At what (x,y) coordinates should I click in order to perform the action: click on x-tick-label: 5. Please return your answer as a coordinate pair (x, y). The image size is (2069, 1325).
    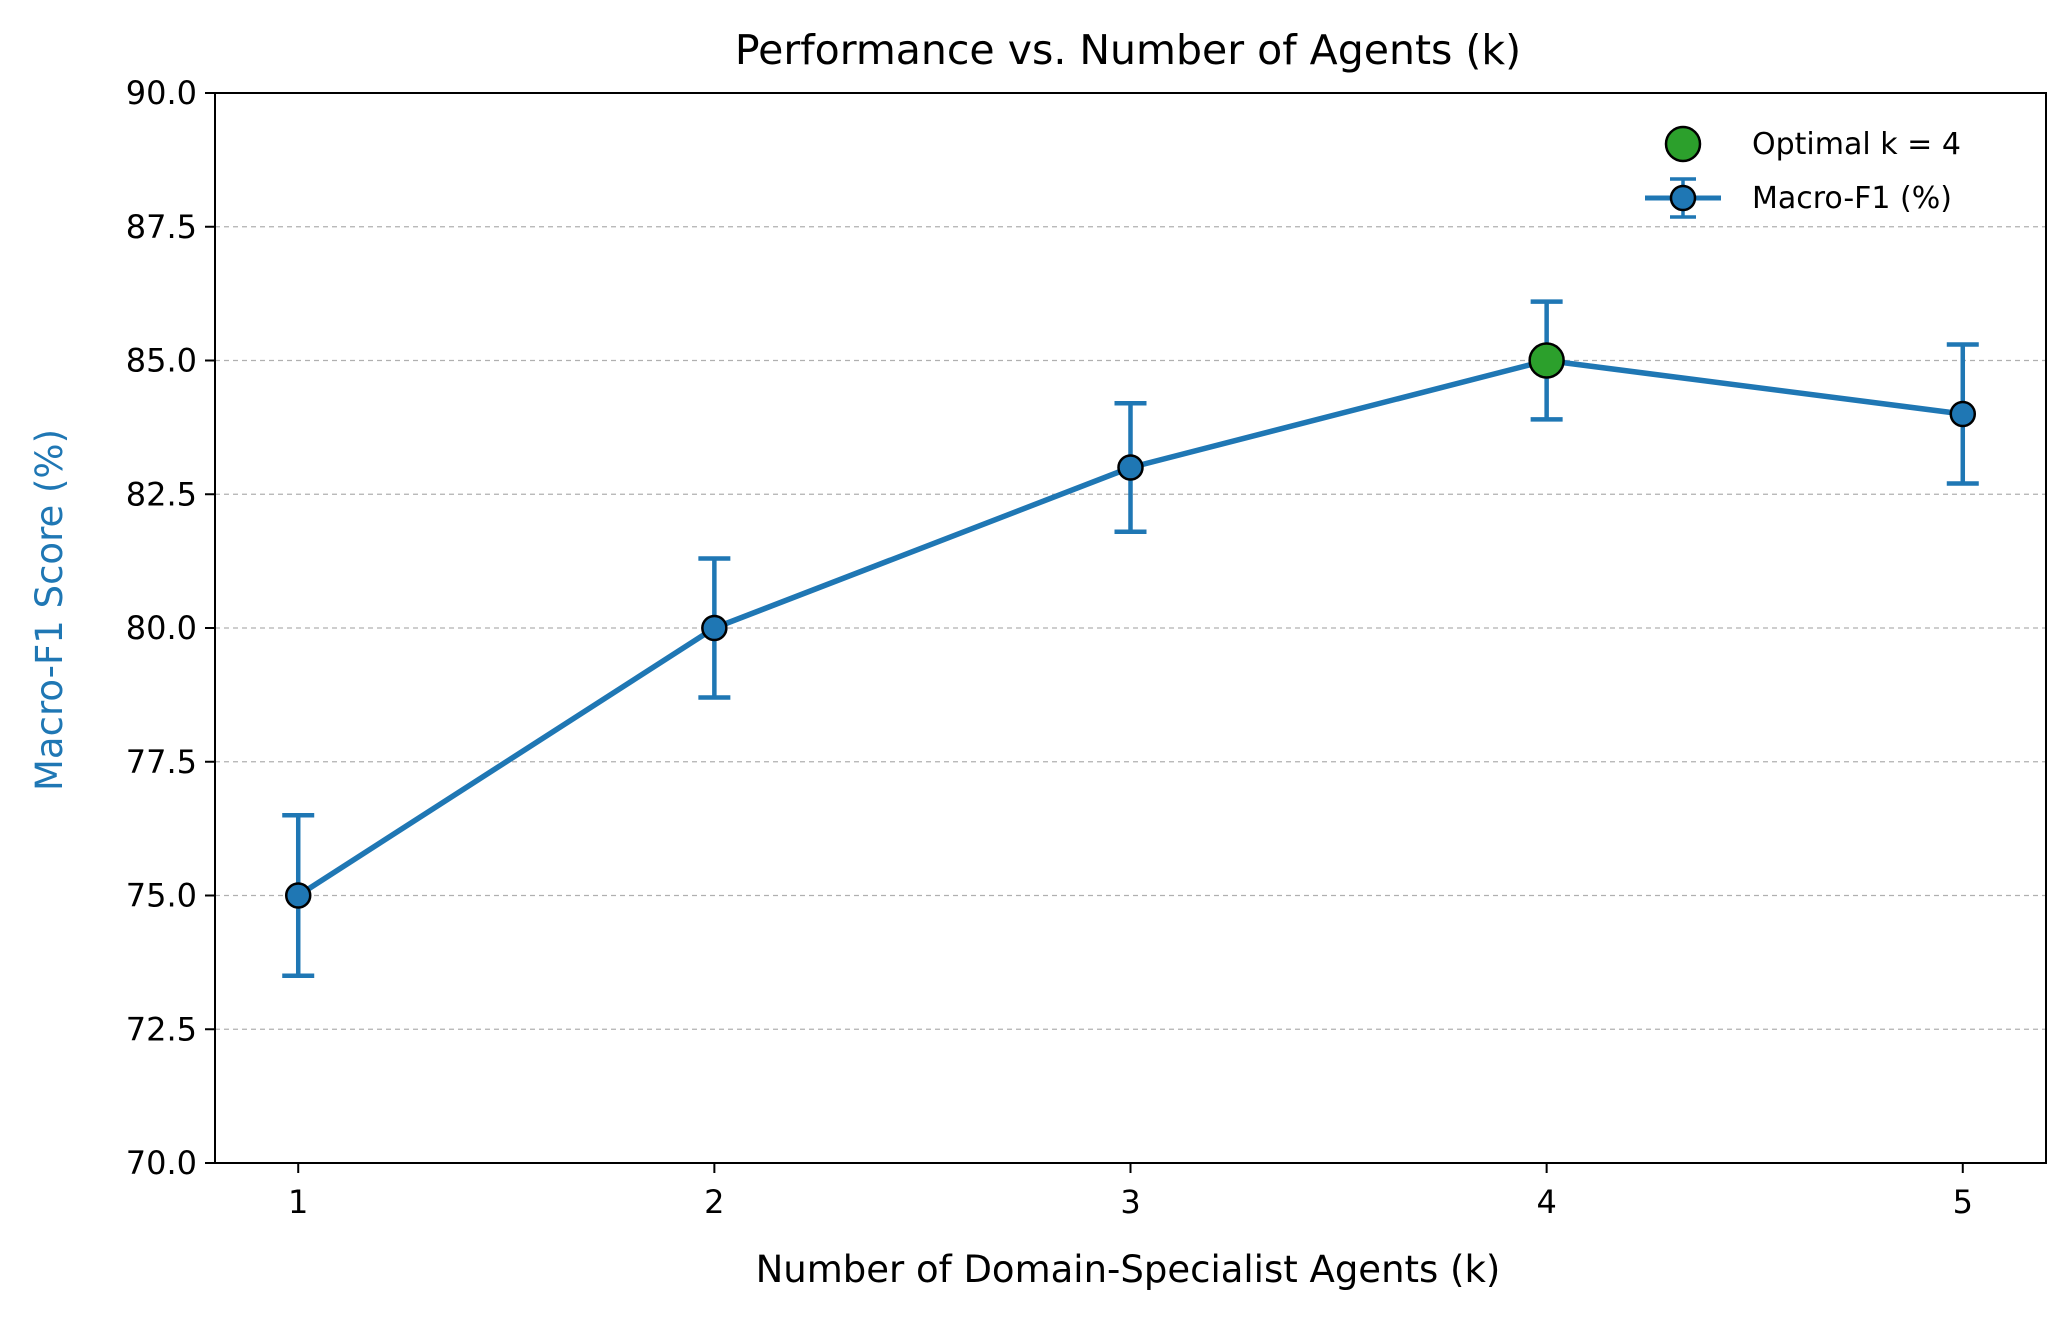
    Looking at the image, I should click on (1963, 1202).